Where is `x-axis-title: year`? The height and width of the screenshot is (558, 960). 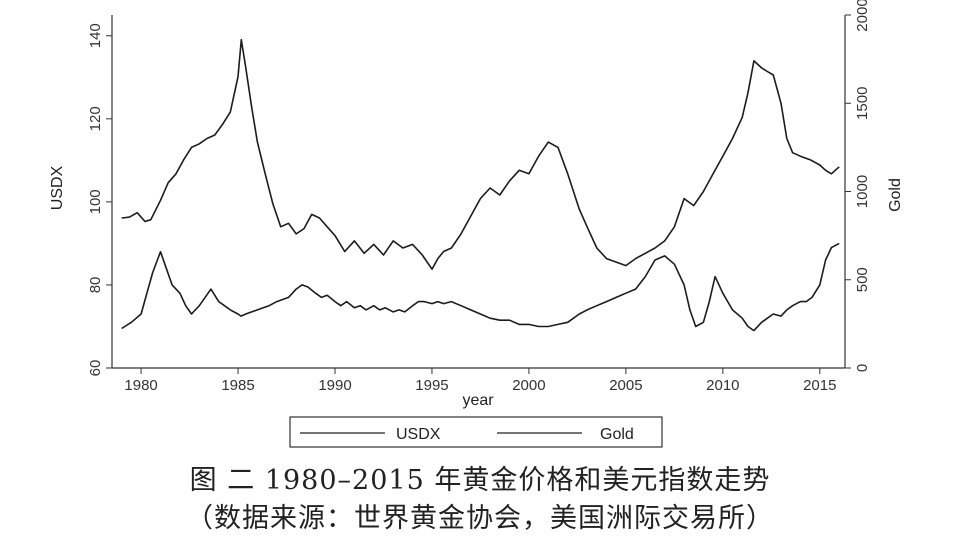
x-axis-title: year is located at coordinates (478, 400).